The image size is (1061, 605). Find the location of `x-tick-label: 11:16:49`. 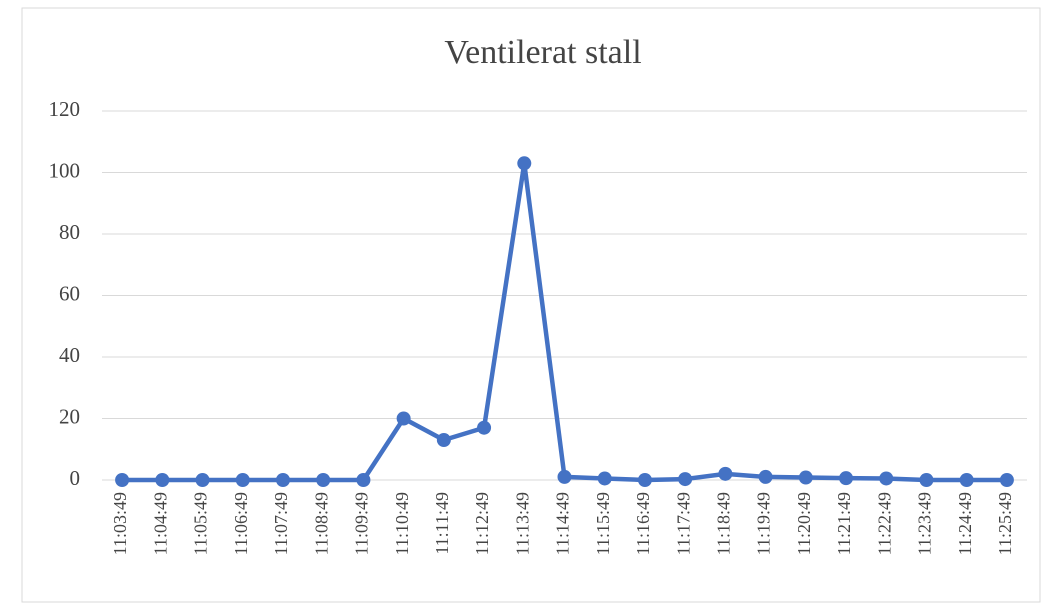

x-tick-label: 11:16:49 is located at coordinates (643, 523).